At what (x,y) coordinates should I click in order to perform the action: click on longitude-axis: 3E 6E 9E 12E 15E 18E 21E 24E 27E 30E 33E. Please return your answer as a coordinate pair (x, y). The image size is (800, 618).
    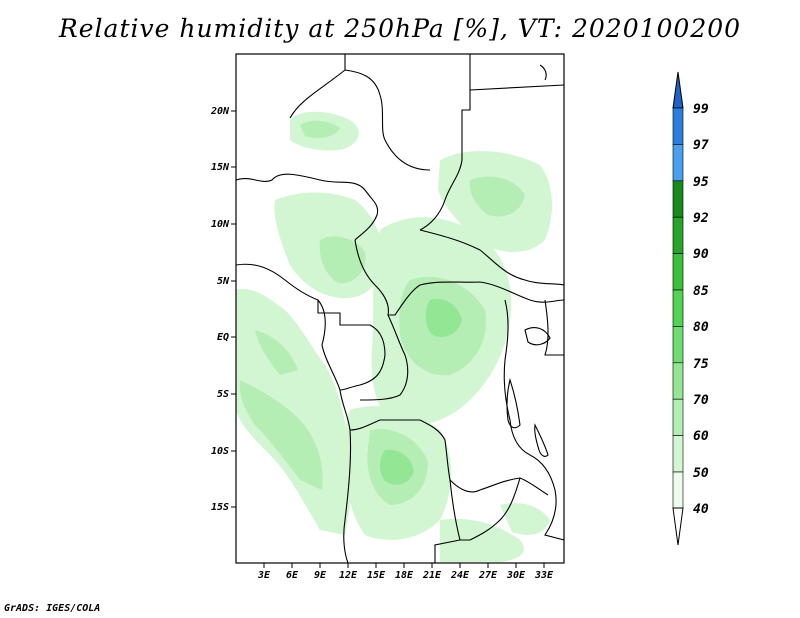
    Looking at the image, I should click on (405, 572).